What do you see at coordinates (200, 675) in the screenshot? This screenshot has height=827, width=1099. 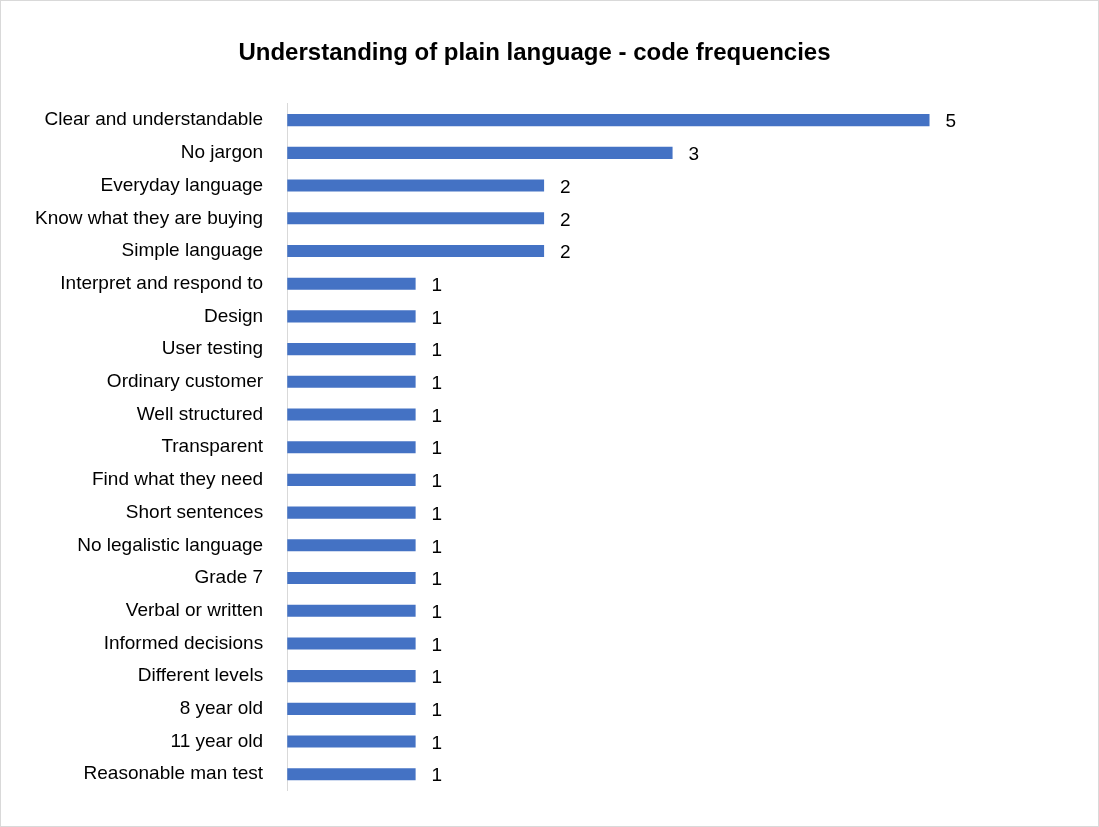 I see `y-tick-label: Different levels` at bounding box center [200, 675].